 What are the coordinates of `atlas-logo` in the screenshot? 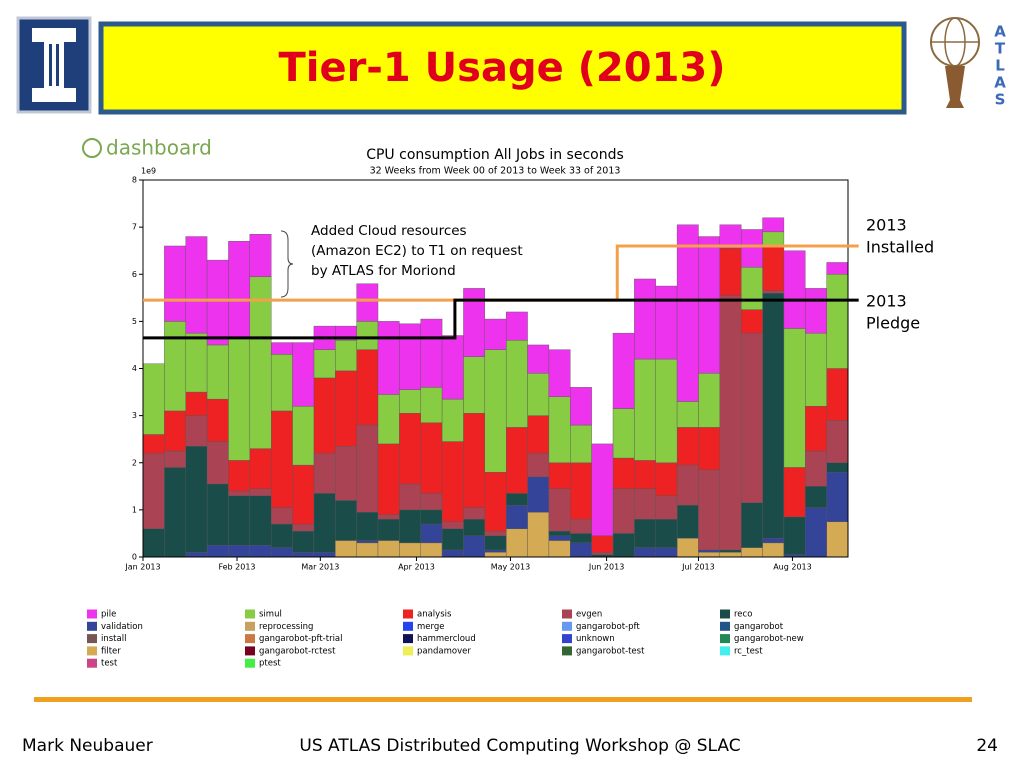 It's located at (955, 62).